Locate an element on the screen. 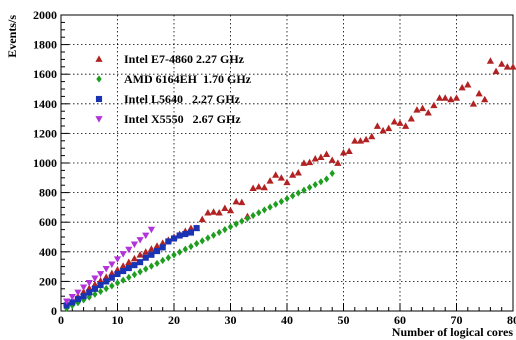 This screenshot has width=516, height=340. legend-marker-x5550 is located at coordinates (99, 119).